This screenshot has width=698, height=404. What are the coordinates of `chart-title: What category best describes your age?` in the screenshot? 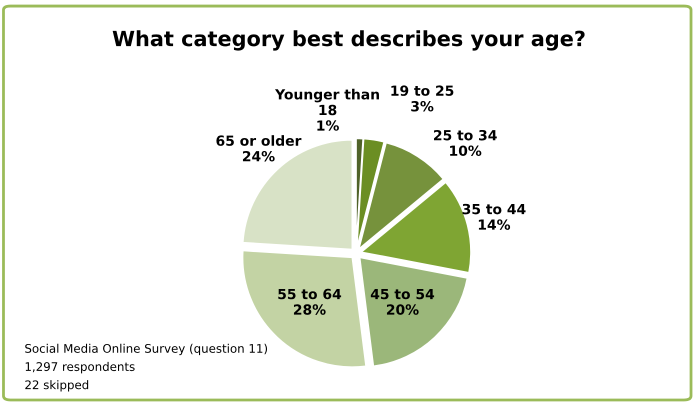 It's located at (348, 40).